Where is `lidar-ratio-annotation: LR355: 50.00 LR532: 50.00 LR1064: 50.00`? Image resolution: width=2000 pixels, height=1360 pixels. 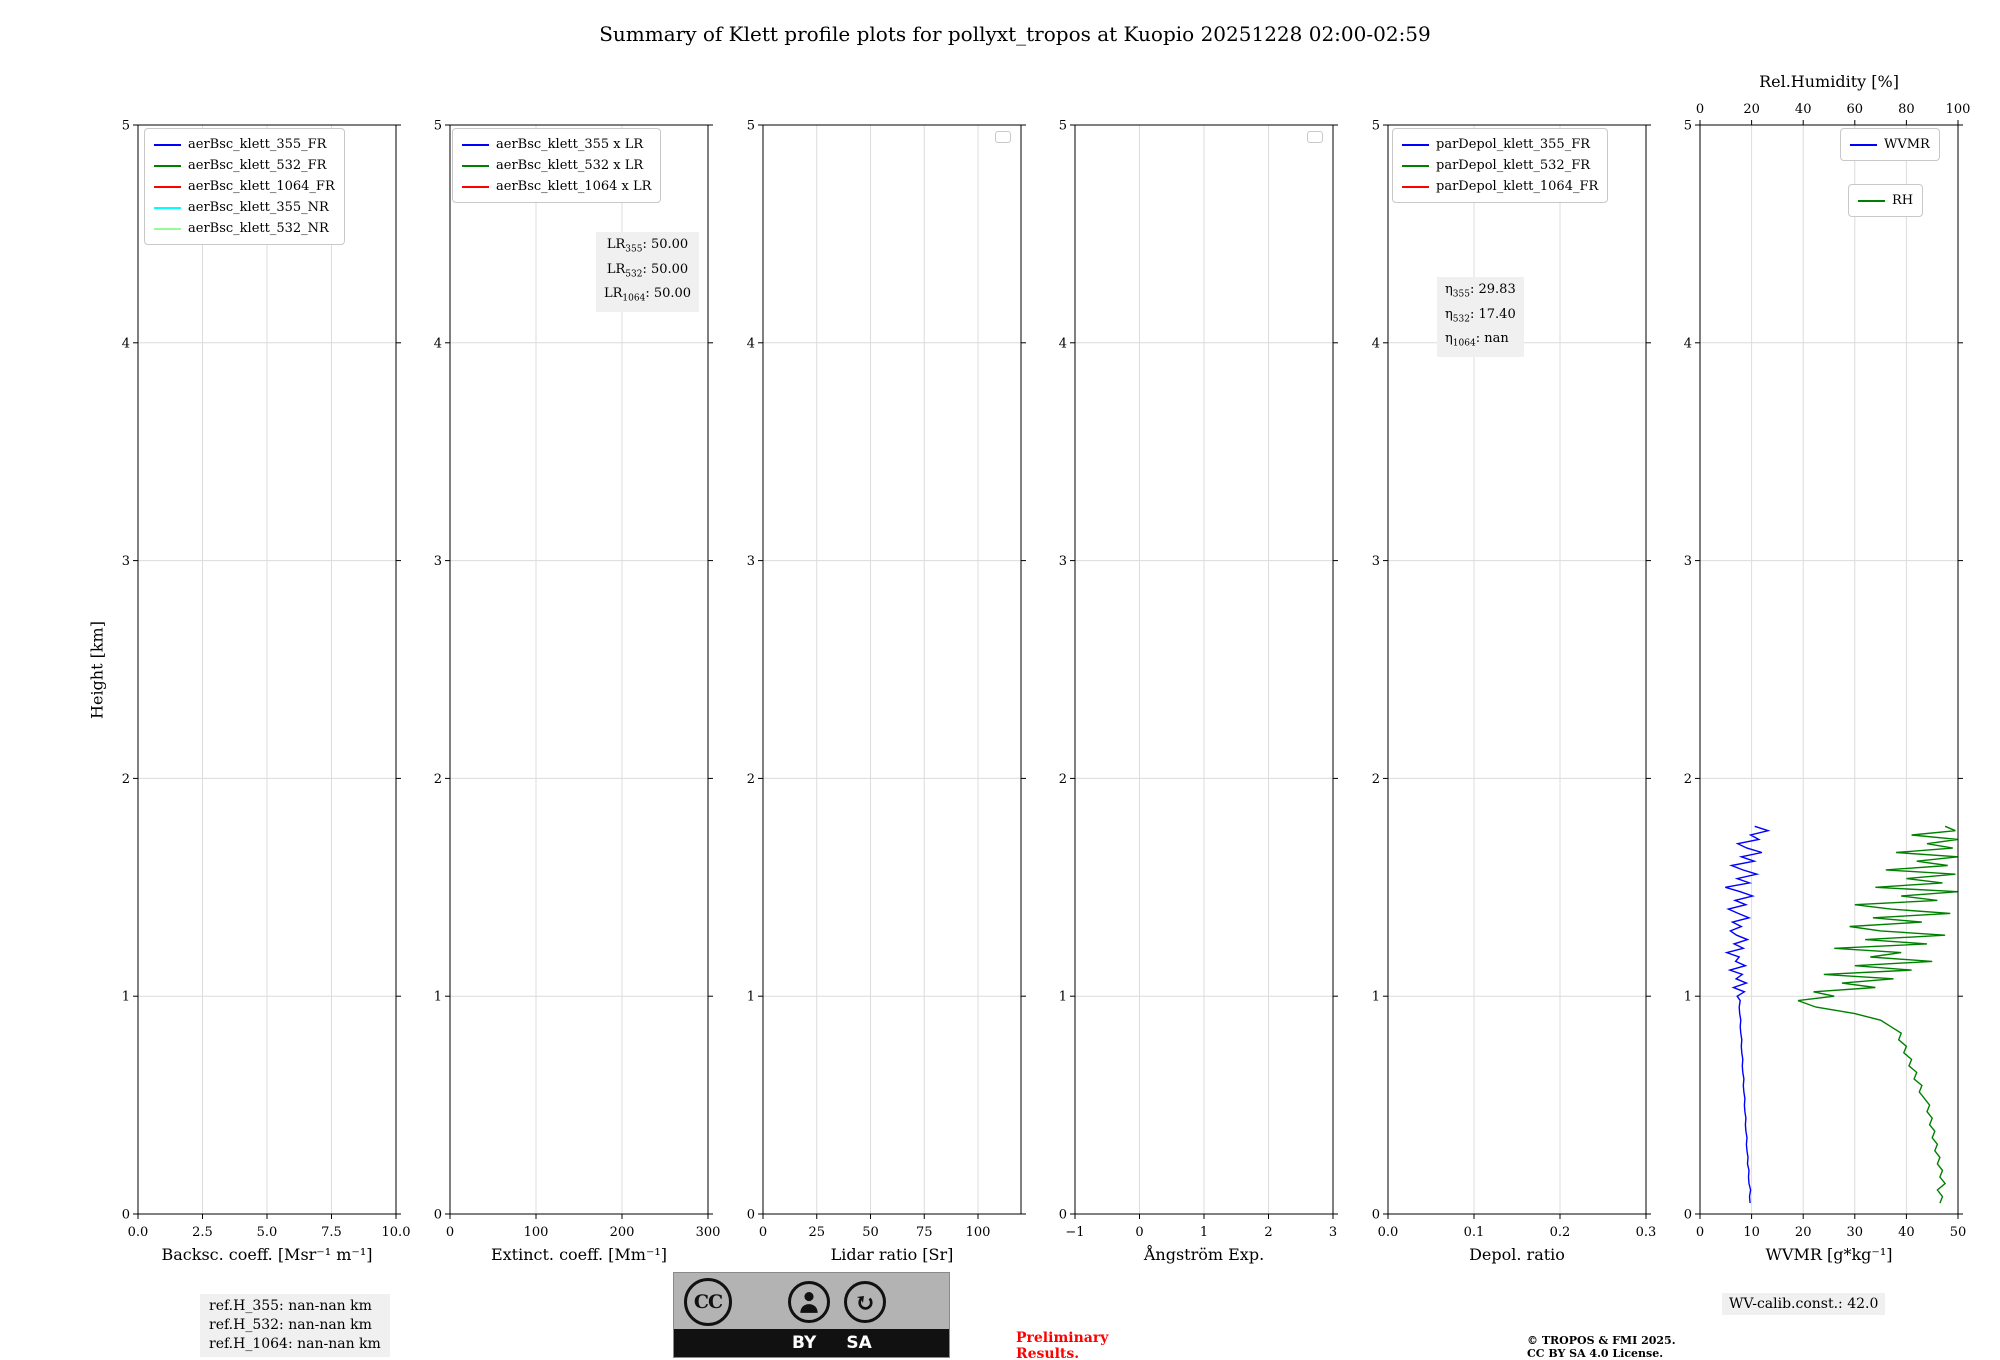
lidar-ratio-annotation: LR355: 50.00 LR532: 50.00 LR1064: 50.00 is located at coordinates (648, 272).